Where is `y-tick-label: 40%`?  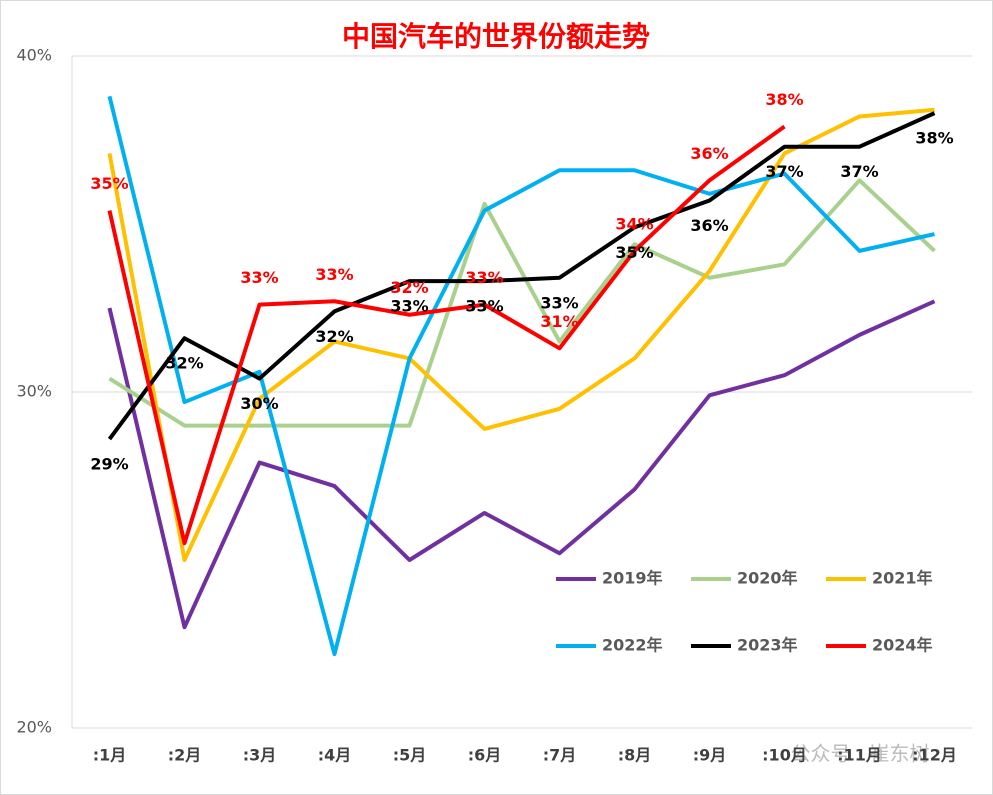 y-tick-label: 40% is located at coordinates (34, 55).